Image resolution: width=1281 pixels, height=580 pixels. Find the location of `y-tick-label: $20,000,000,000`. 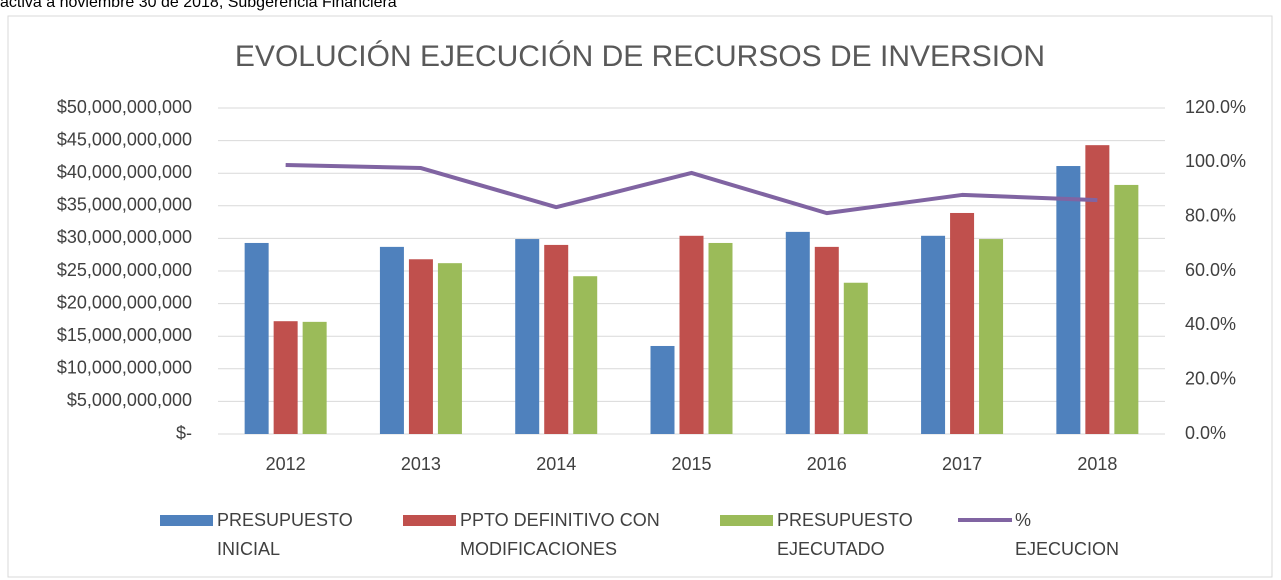

y-tick-label: $20,000,000,000 is located at coordinates (124, 302).